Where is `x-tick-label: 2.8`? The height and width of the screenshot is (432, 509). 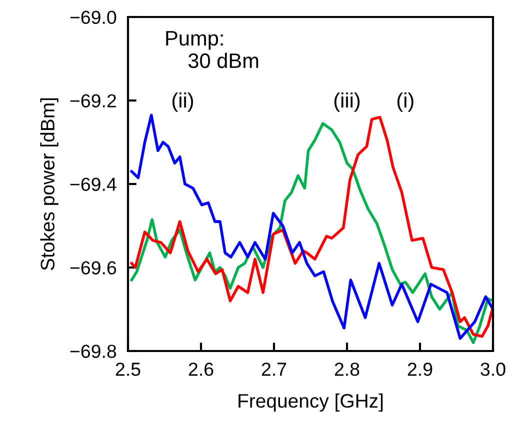
x-tick-label: 2.8 is located at coordinates (347, 369).